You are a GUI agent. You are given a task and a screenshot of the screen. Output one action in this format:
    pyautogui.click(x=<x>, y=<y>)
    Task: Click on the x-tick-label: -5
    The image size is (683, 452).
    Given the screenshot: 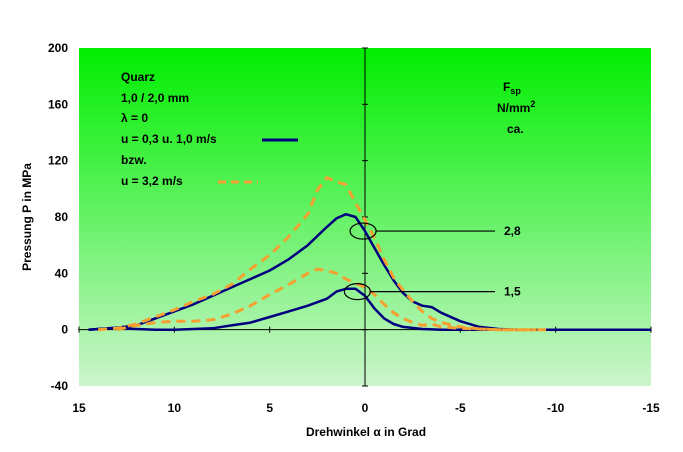 What is the action you would take?
    pyautogui.click(x=460, y=408)
    